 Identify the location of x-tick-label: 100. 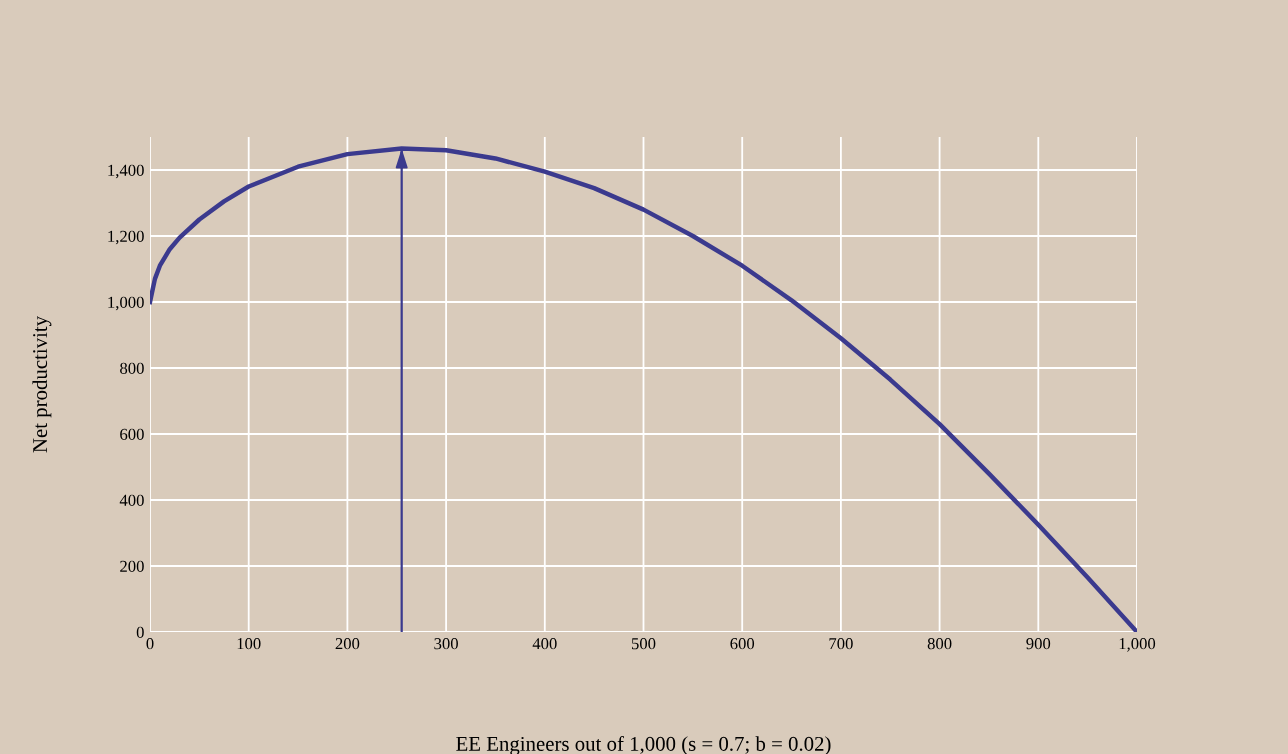
(249, 644).